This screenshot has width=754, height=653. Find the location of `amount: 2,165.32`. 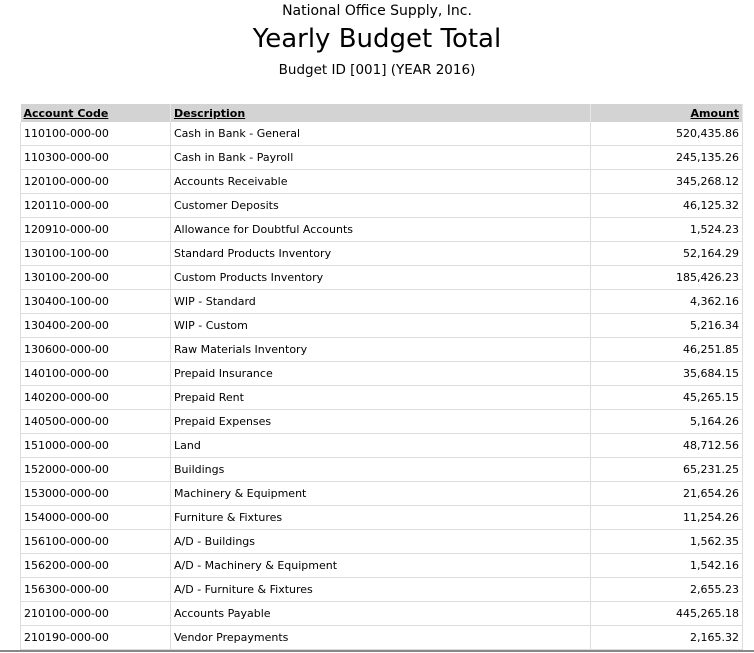

amount: 2,165.32 is located at coordinates (666, 637).